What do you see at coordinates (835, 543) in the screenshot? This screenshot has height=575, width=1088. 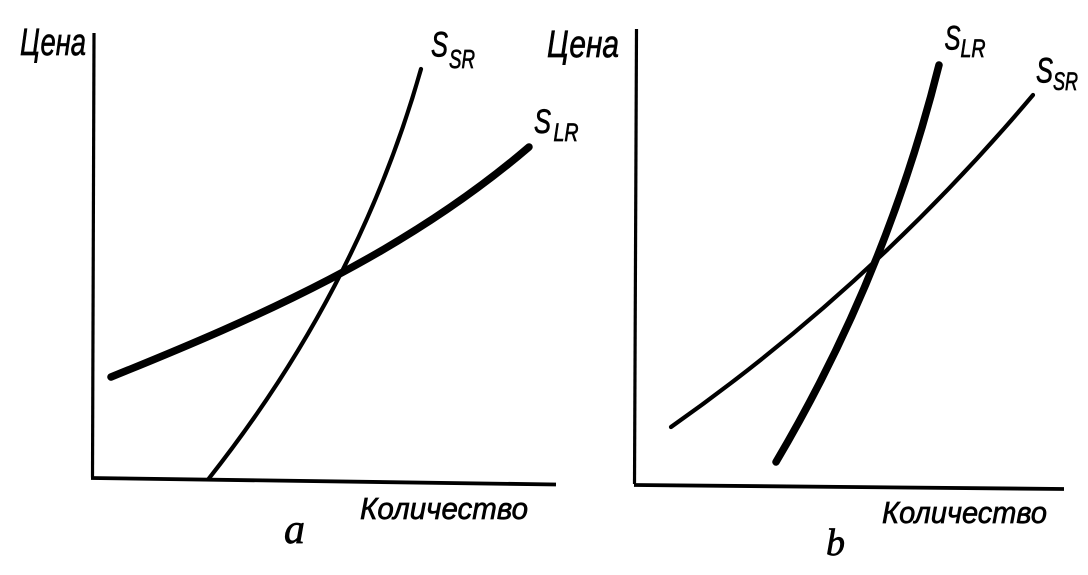 I see `svg-text: b` at bounding box center [835, 543].